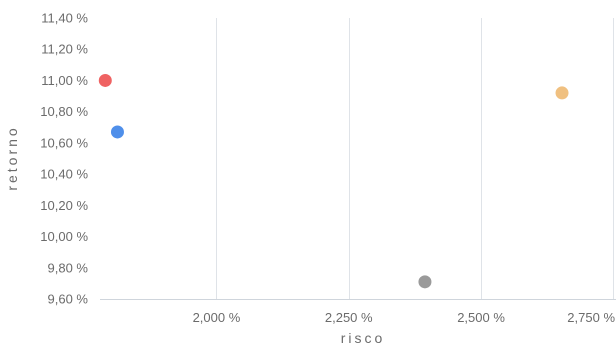 This screenshot has width=616, height=352. Describe the element at coordinates (64, 18) in the screenshot. I see `y-tick-label: 11,40 %` at that location.